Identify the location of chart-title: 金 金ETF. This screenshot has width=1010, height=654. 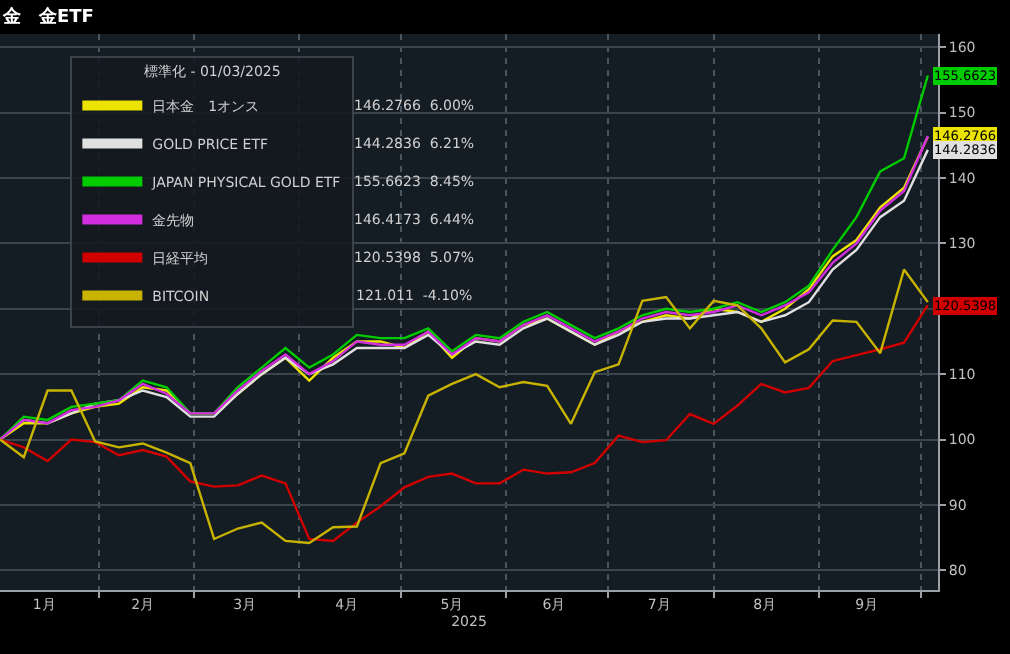
(47, 17).